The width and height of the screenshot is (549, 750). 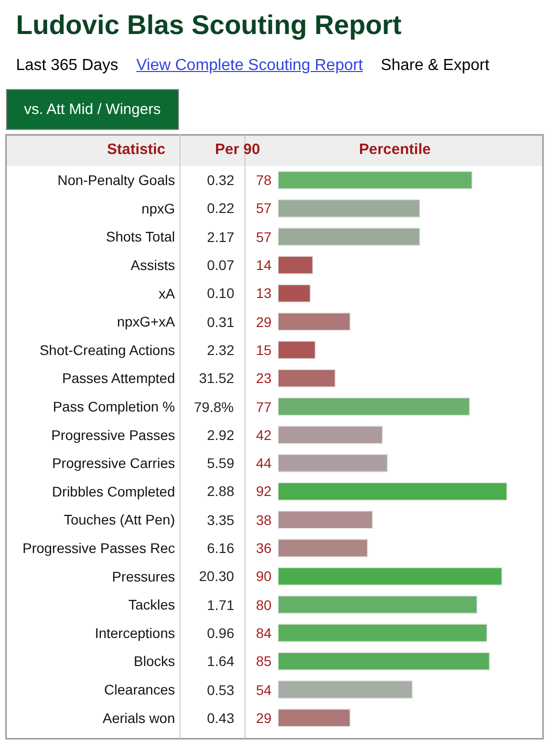 I want to click on text: 1.71, so click(x=220, y=605).